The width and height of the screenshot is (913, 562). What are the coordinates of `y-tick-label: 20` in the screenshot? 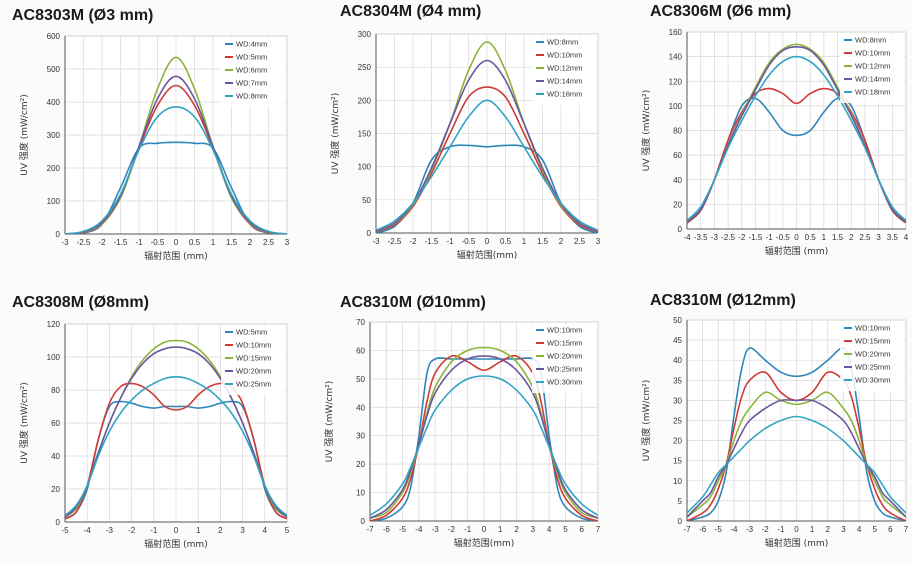 It's located at (360, 464).